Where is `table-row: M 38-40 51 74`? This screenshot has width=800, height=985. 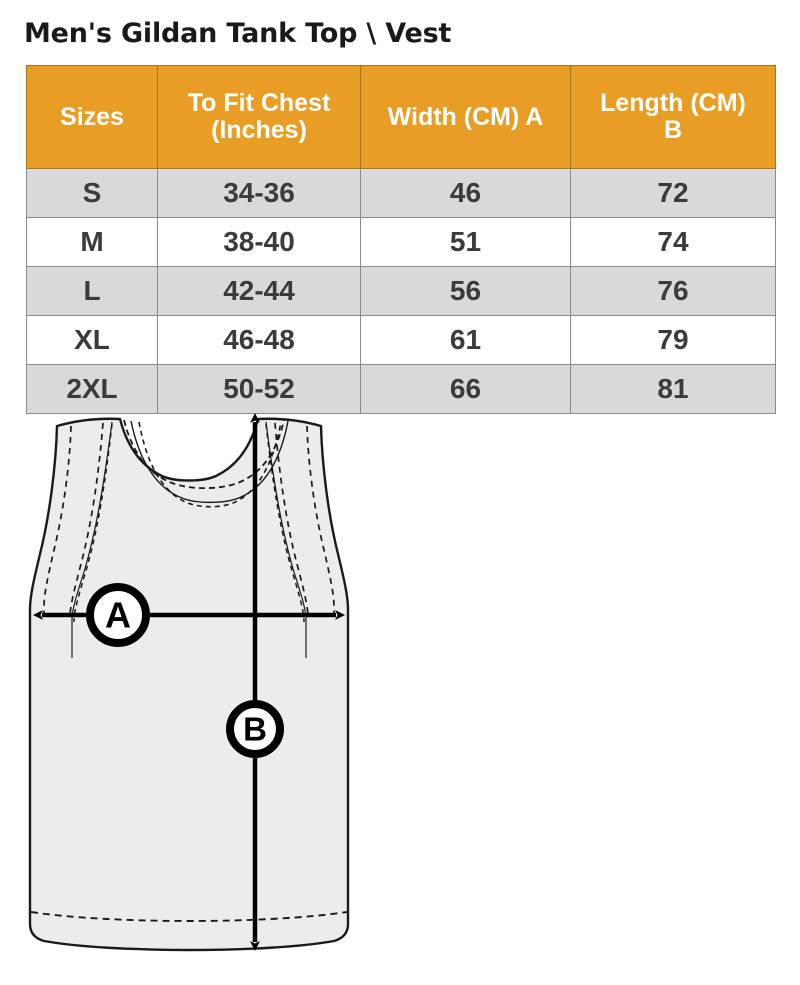
table-row: M 38-40 51 74 is located at coordinates (401, 242).